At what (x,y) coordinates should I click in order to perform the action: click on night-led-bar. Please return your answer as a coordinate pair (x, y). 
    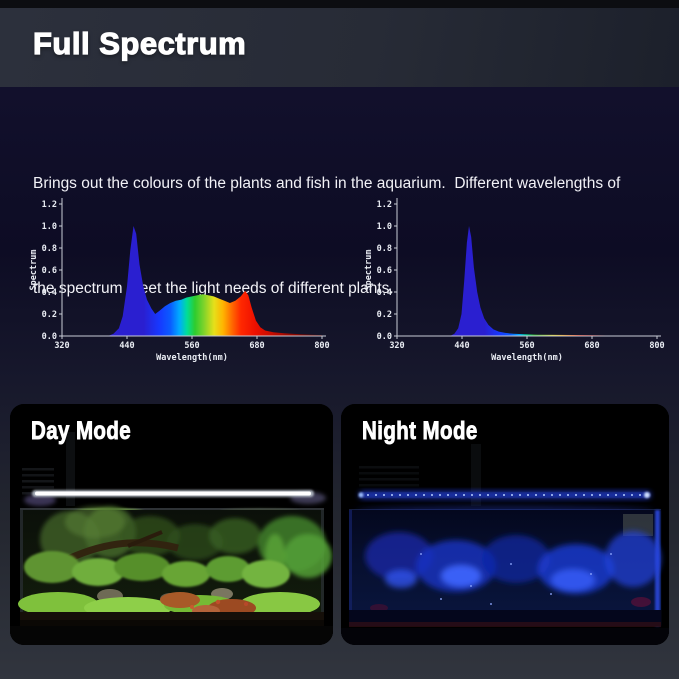
    Looking at the image, I should click on (504, 495).